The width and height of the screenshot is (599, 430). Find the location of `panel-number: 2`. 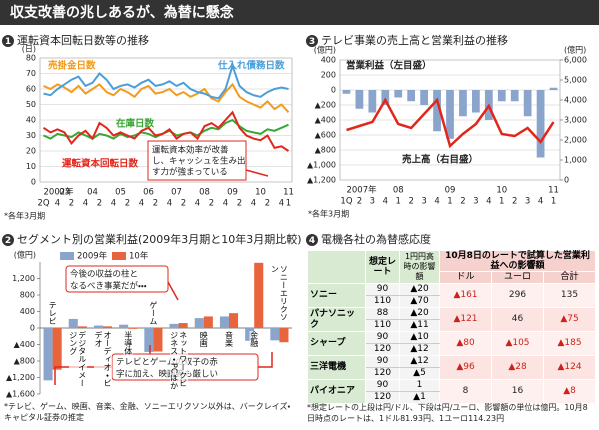

panel-number: 2 is located at coordinates (8, 241).